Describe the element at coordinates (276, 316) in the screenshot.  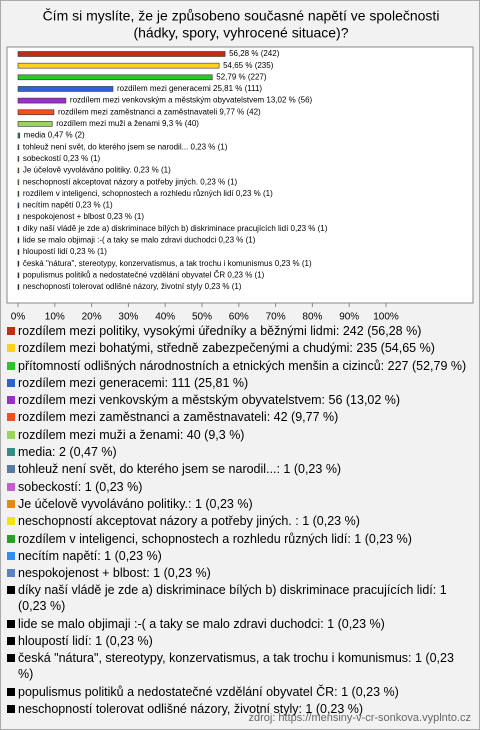
I see `x-tick-label: 70%` at that location.